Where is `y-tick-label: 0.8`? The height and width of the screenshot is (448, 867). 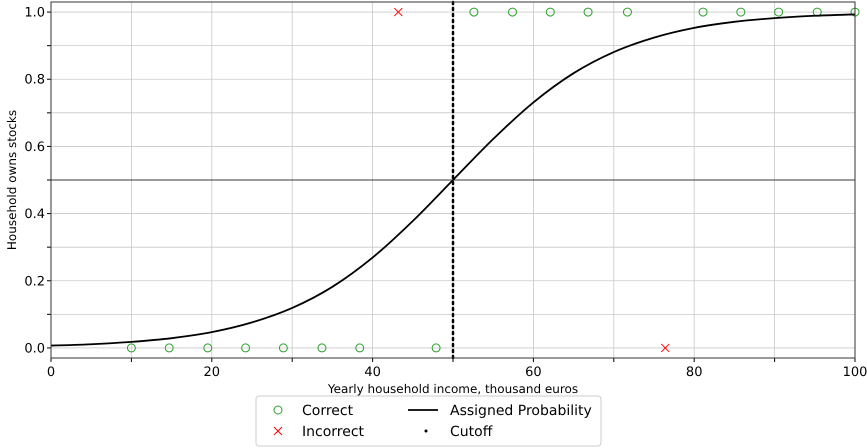
y-tick-label: 0.8 is located at coordinates (34, 80).